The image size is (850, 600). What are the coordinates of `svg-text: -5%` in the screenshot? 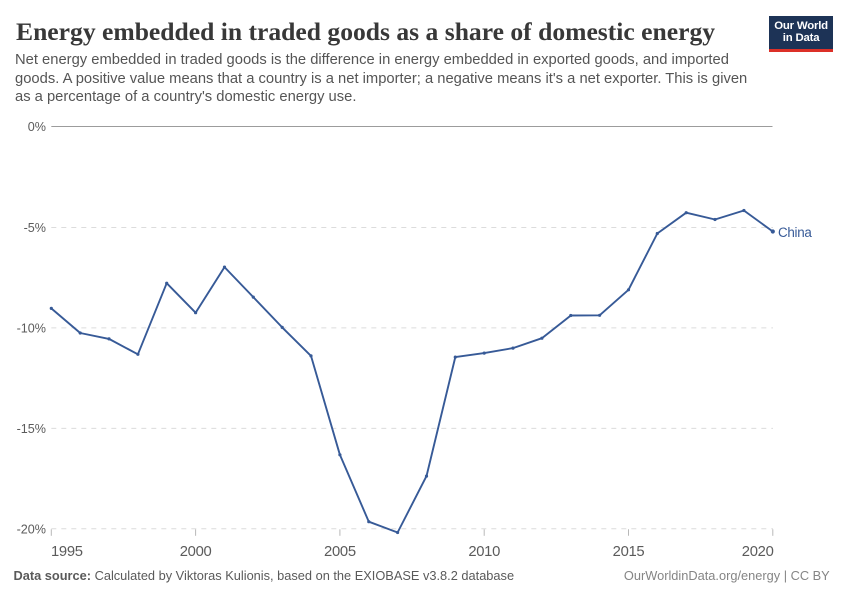 It's located at (35, 228).